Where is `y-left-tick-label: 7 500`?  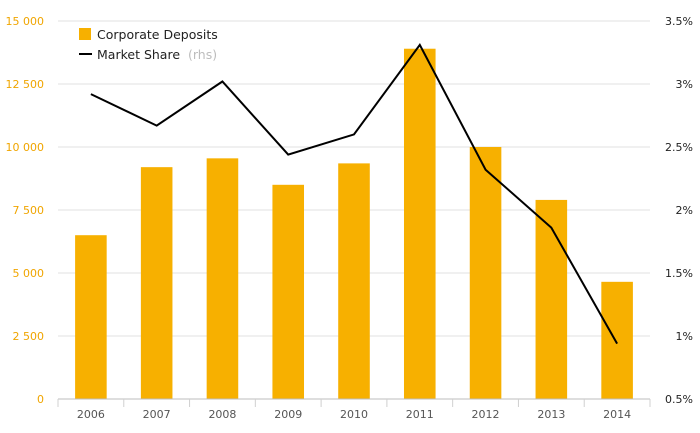
y-left-tick-label: 7 500 is located at coordinates (29, 210).